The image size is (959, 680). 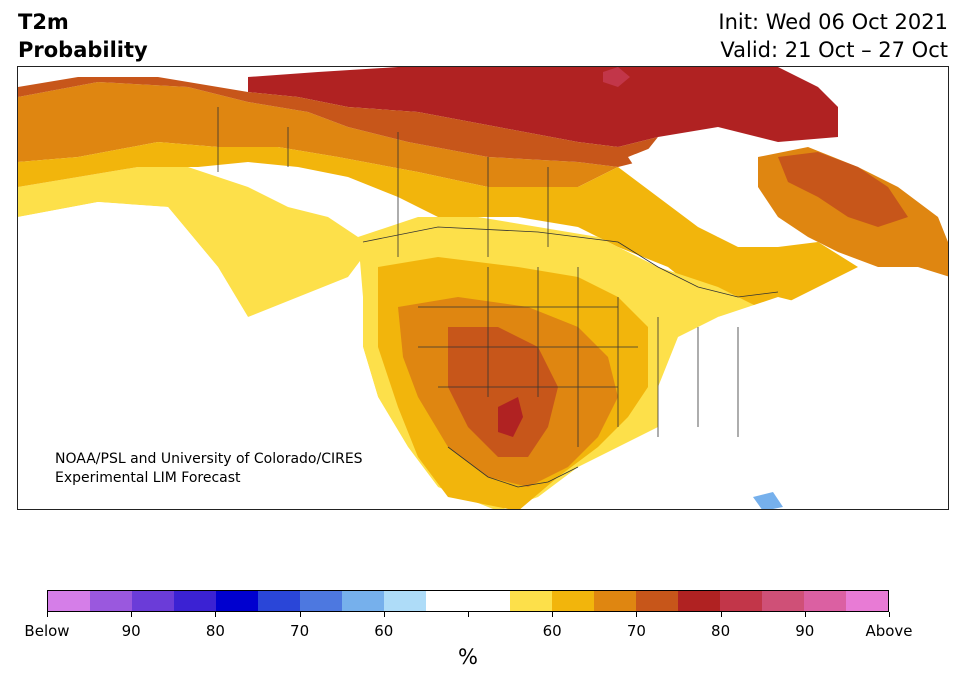 I want to click on credit-line-2: Experimental LIM Forecast, so click(x=148, y=478).